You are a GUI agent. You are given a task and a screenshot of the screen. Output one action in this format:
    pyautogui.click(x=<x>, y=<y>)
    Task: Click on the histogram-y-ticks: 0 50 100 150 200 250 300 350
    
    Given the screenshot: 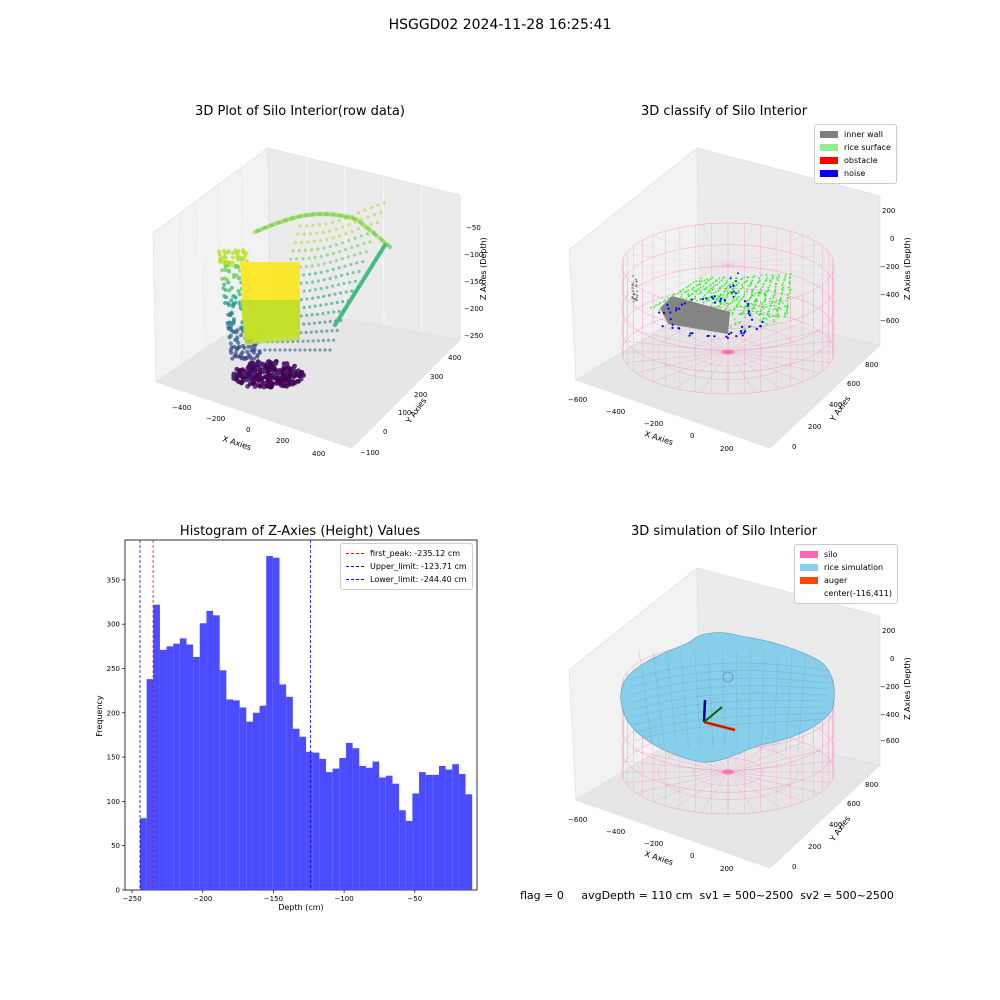 What is the action you would take?
    pyautogui.click(x=116, y=735)
    